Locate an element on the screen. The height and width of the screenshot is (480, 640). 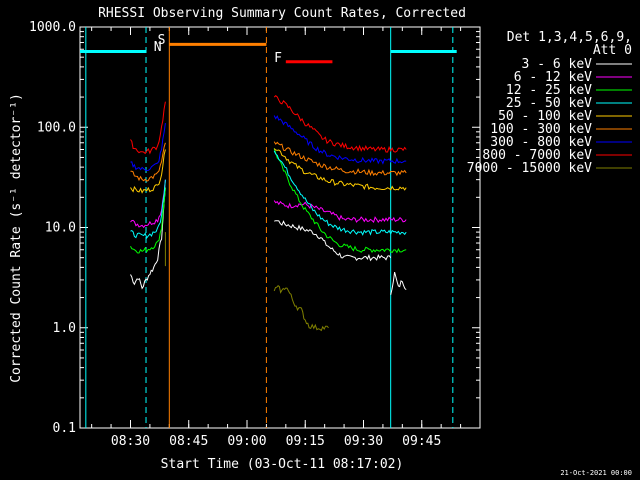
y-tick-label: 100.0 is located at coordinates (56, 127).